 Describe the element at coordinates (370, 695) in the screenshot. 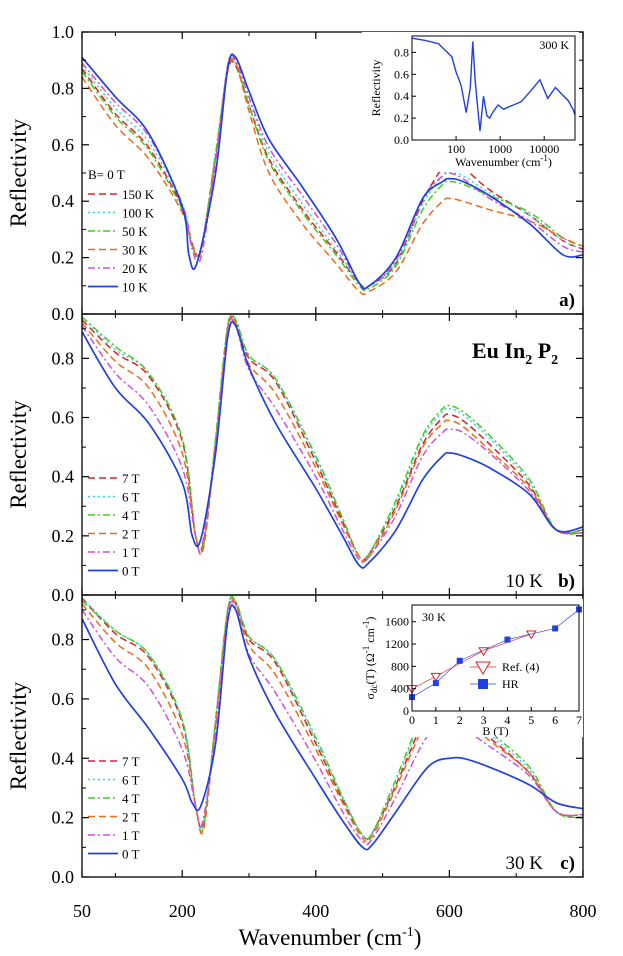

I see `inset-y-axis-part: σ` at that location.